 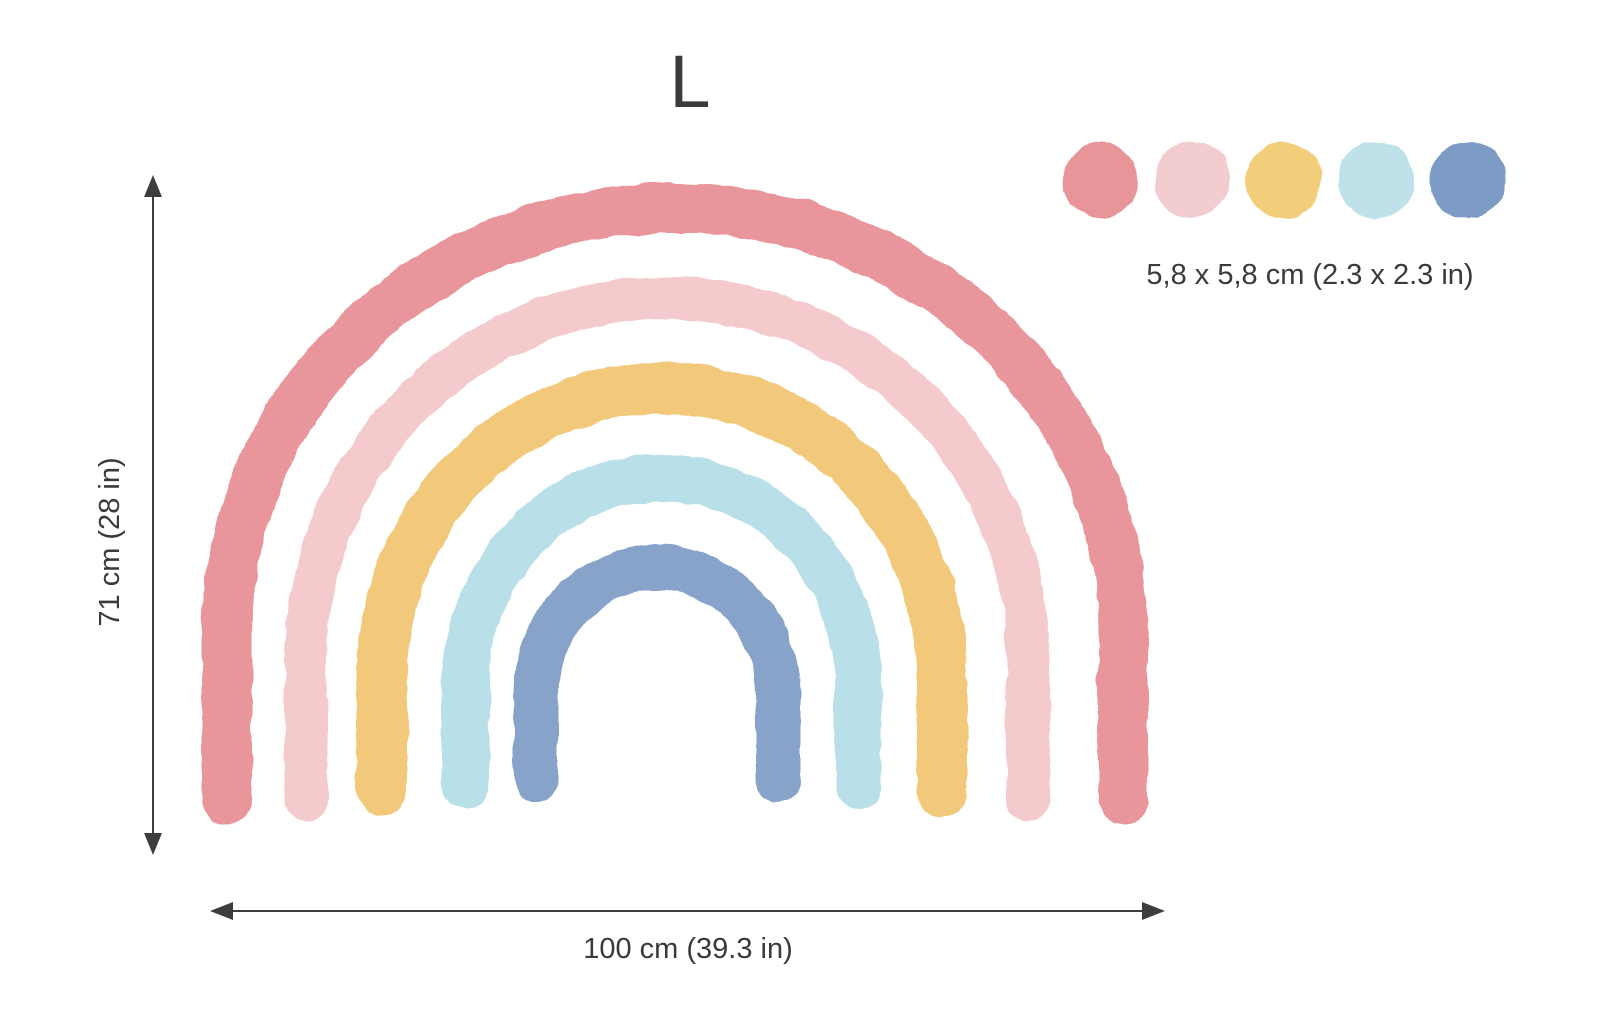 What do you see at coordinates (690, 81) in the screenshot?
I see `size-label: L` at bounding box center [690, 81].